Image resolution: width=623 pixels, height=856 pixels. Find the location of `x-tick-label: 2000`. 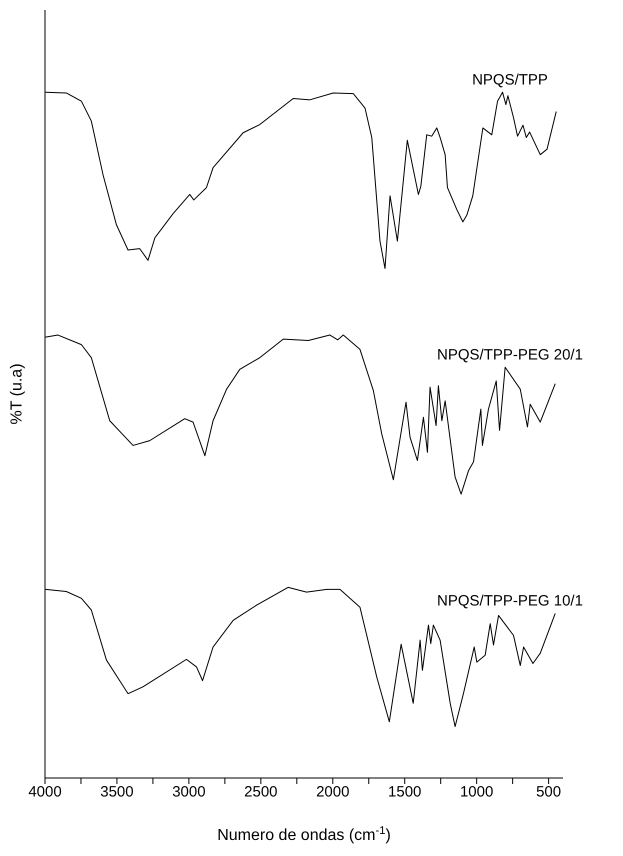

x-tick-label: 2000 is located at coordinates (333, 792).